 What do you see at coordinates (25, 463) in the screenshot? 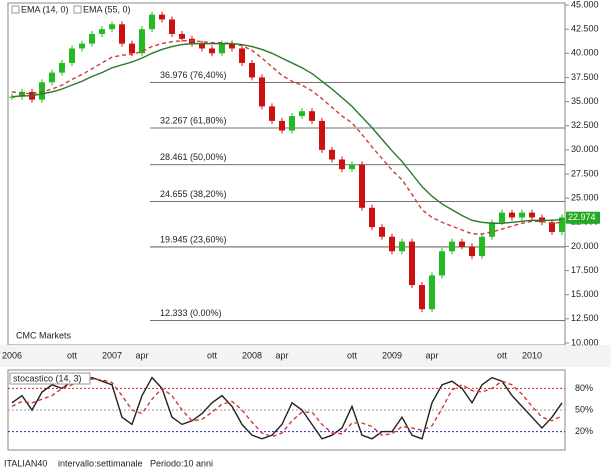
I see `footer-symbol: ITALIAN40` at bounding box center [25, 463].